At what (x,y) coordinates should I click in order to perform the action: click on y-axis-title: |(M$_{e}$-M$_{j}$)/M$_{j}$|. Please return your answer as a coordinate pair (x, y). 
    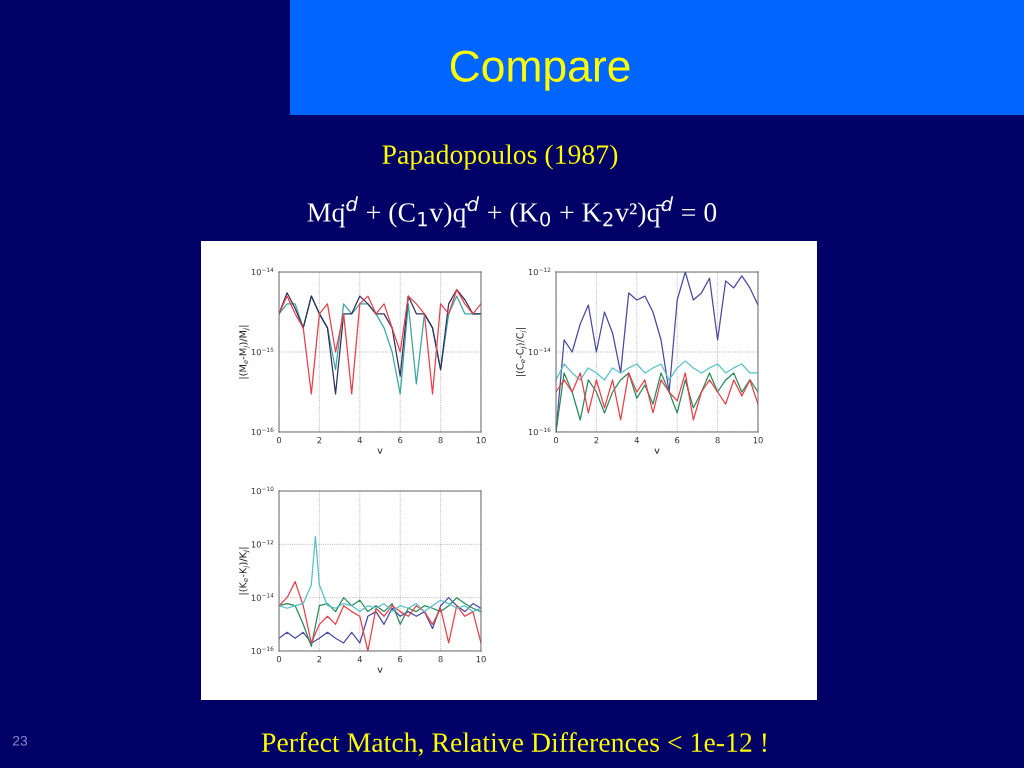
    Looking at the image, I should click on (244, 352).